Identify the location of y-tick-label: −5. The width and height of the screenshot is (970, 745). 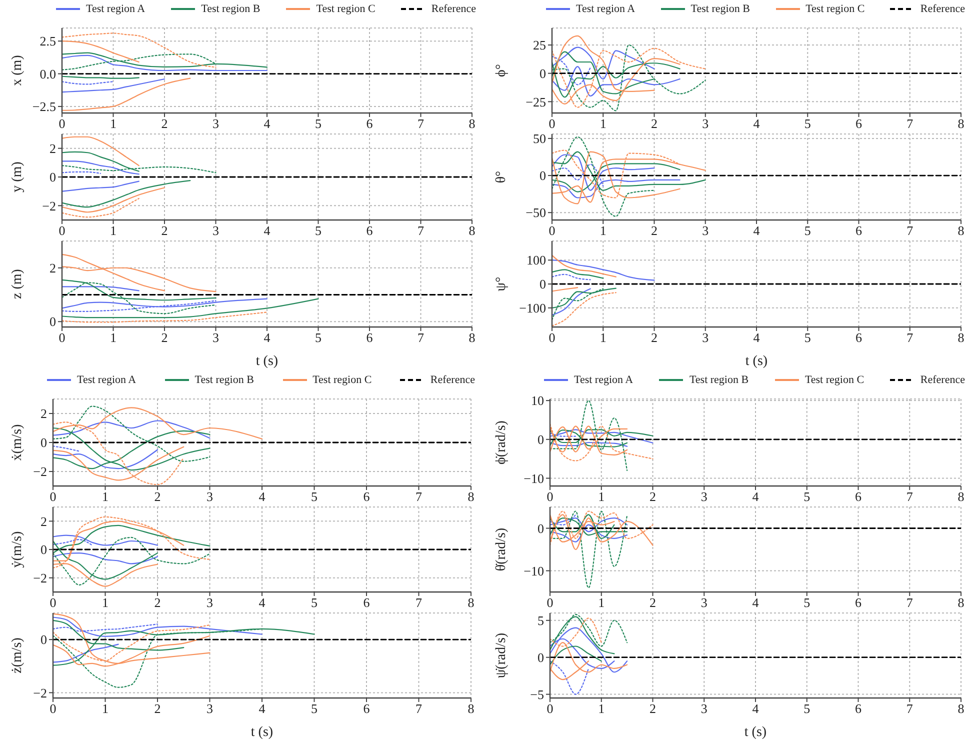
(537, 694).